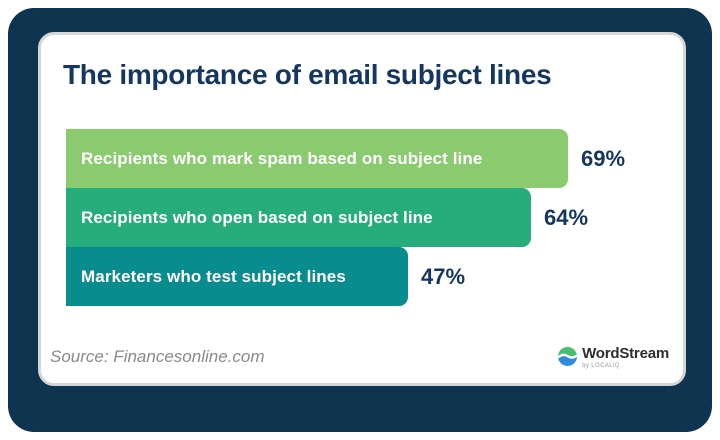  I want to click on chart-title: The importance of email subject lines, so click(307, 74).